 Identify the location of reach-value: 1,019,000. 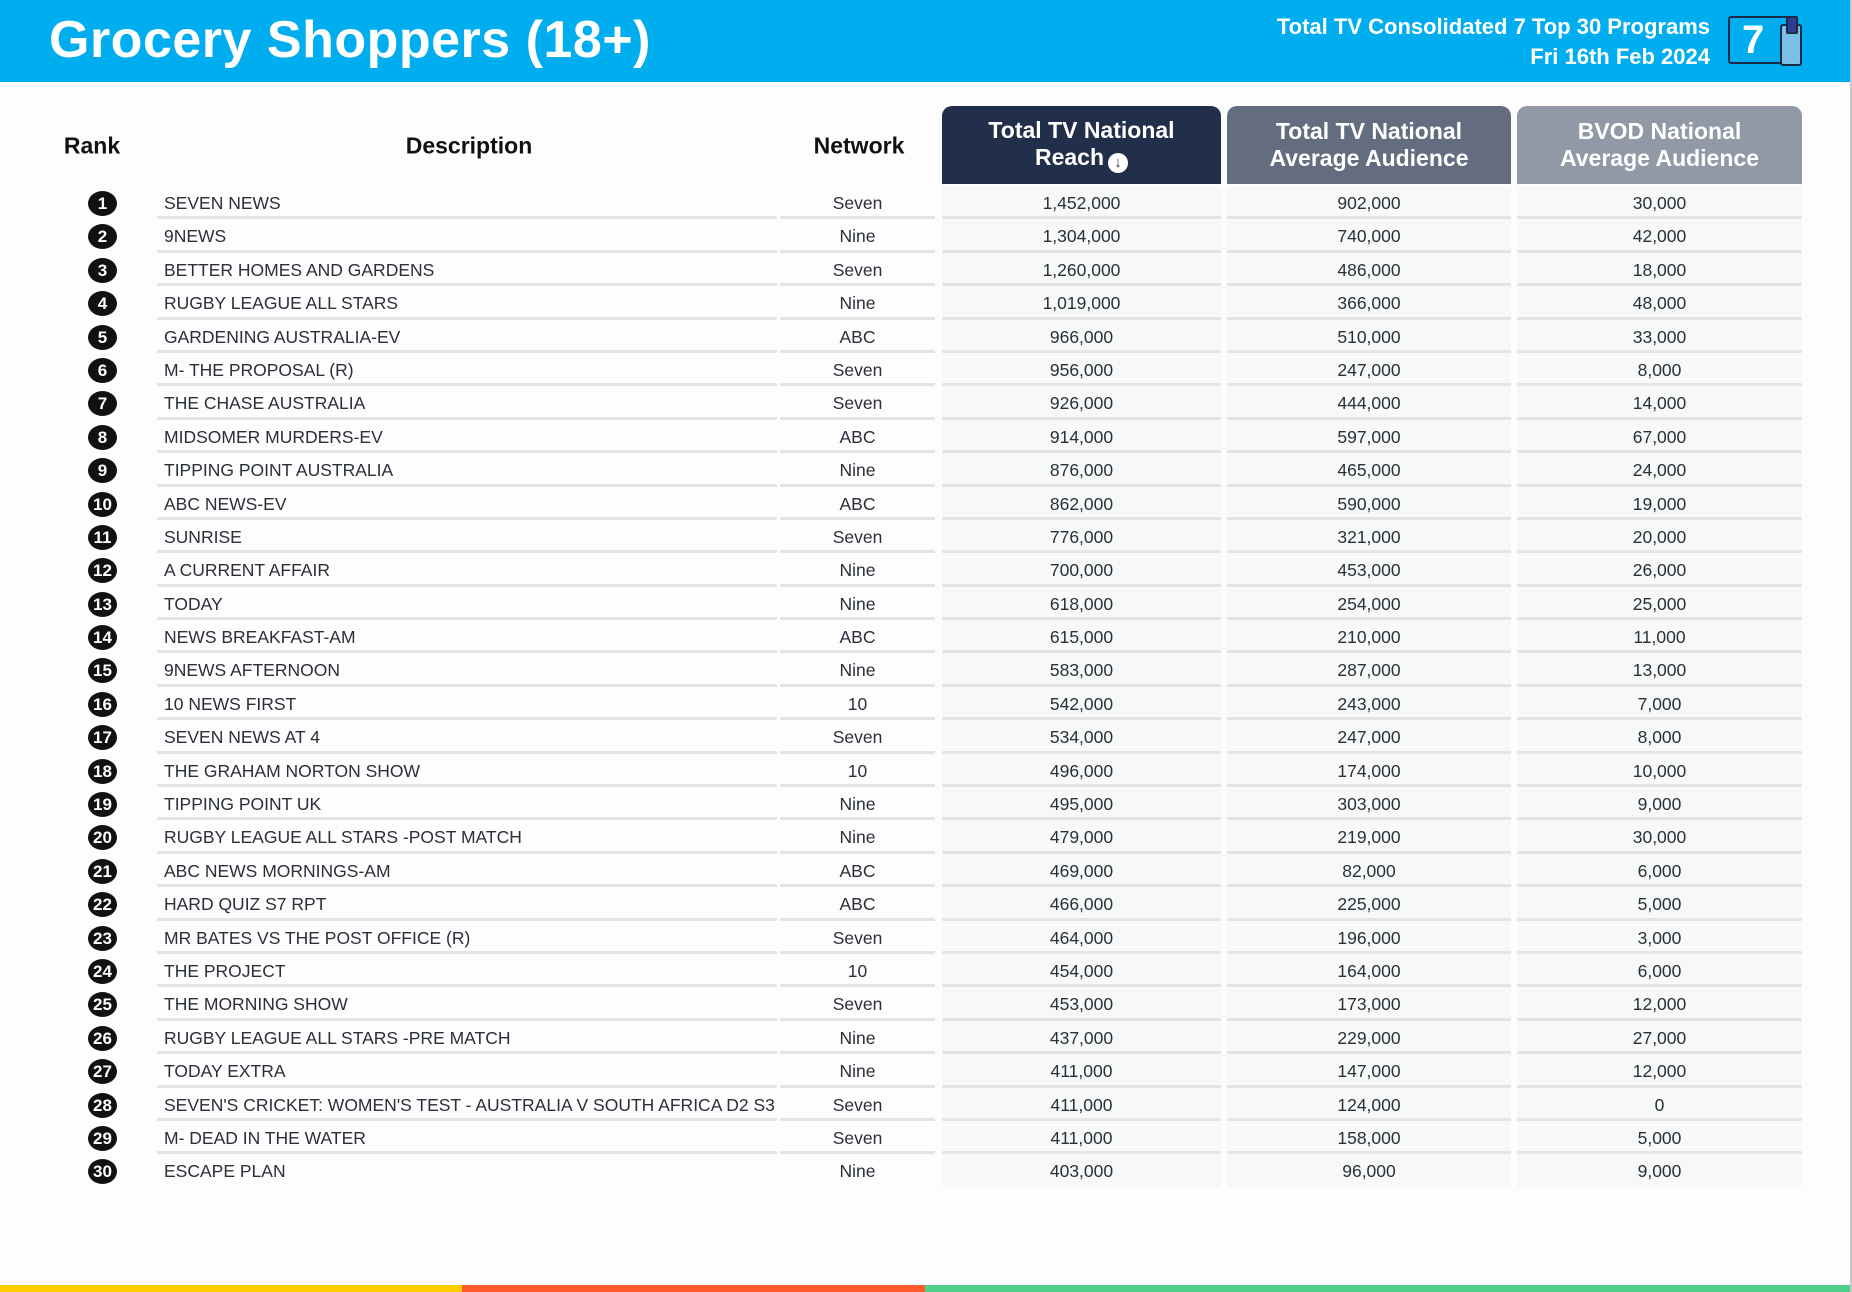
(1081, 303).